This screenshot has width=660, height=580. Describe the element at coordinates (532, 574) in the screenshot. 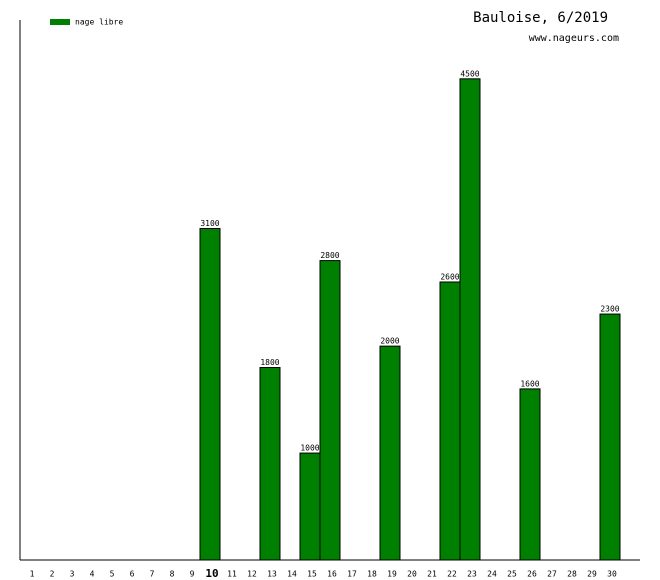

I see `x-tick-label: 26` at that location.